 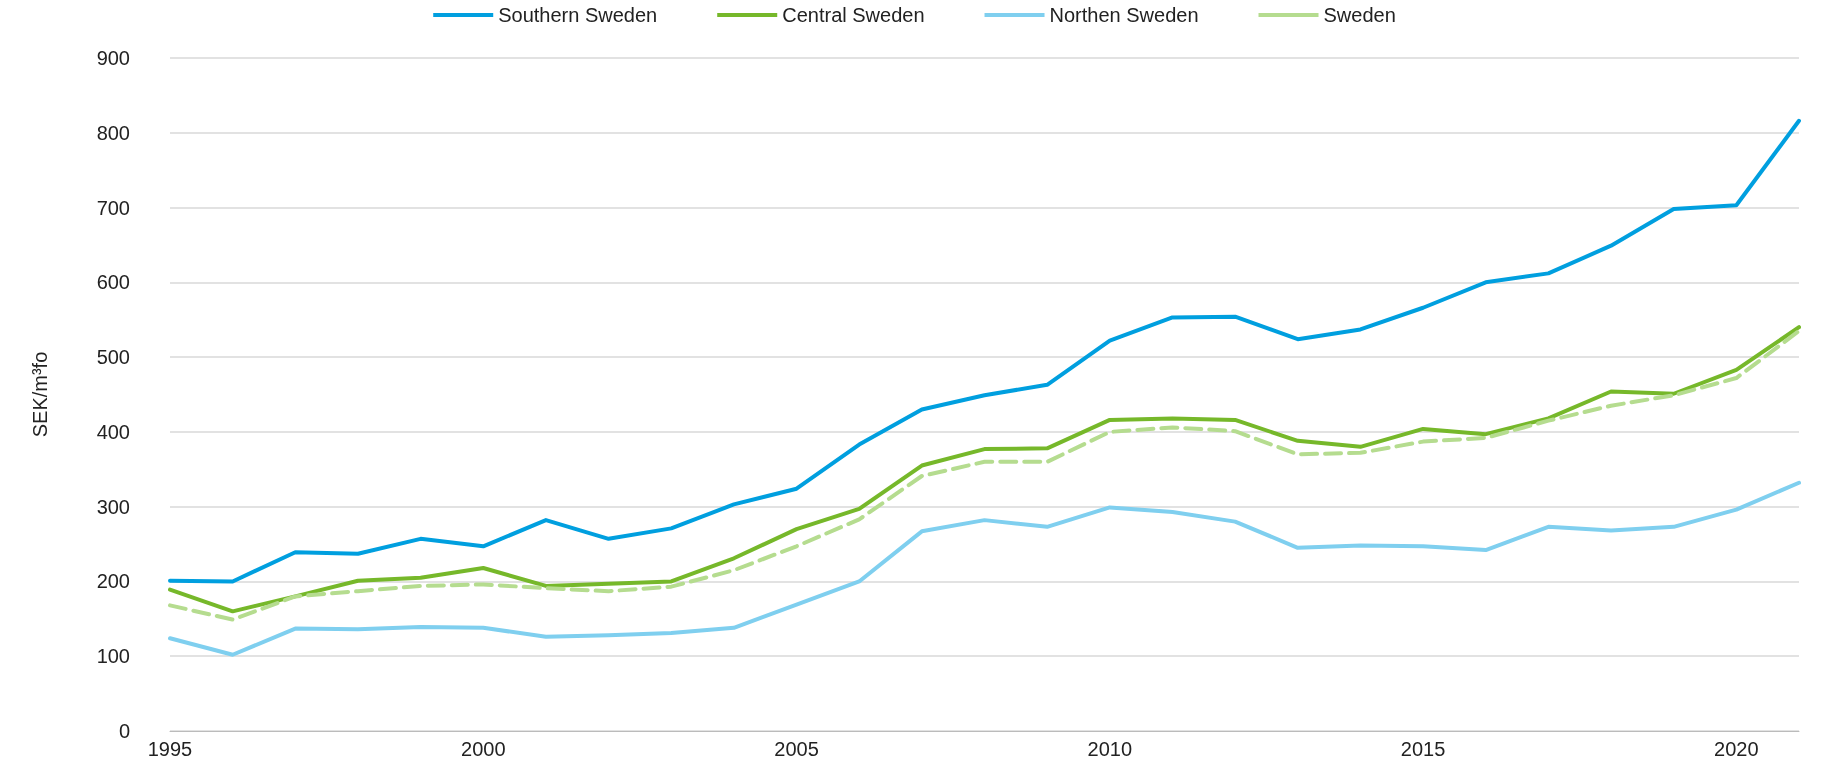 What do you see at coordinates (113, 207) in the screenshot?
I see `y-tick-label: 700` at bounding box center [113, 207].